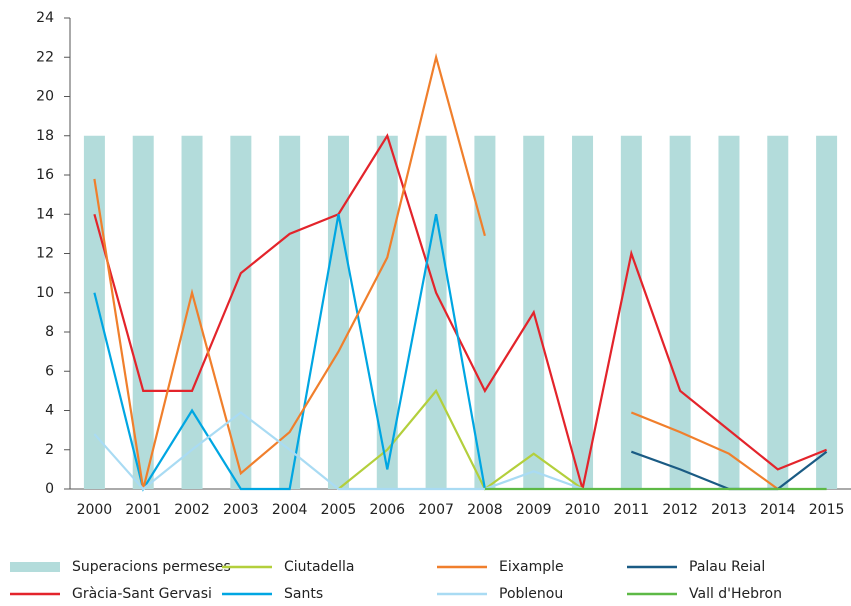 The height and width of the screenshot is (606, 851). Describe the element at coordinates (45, 254) in the screenshot. I see `y-tick-label: 12` at that location.